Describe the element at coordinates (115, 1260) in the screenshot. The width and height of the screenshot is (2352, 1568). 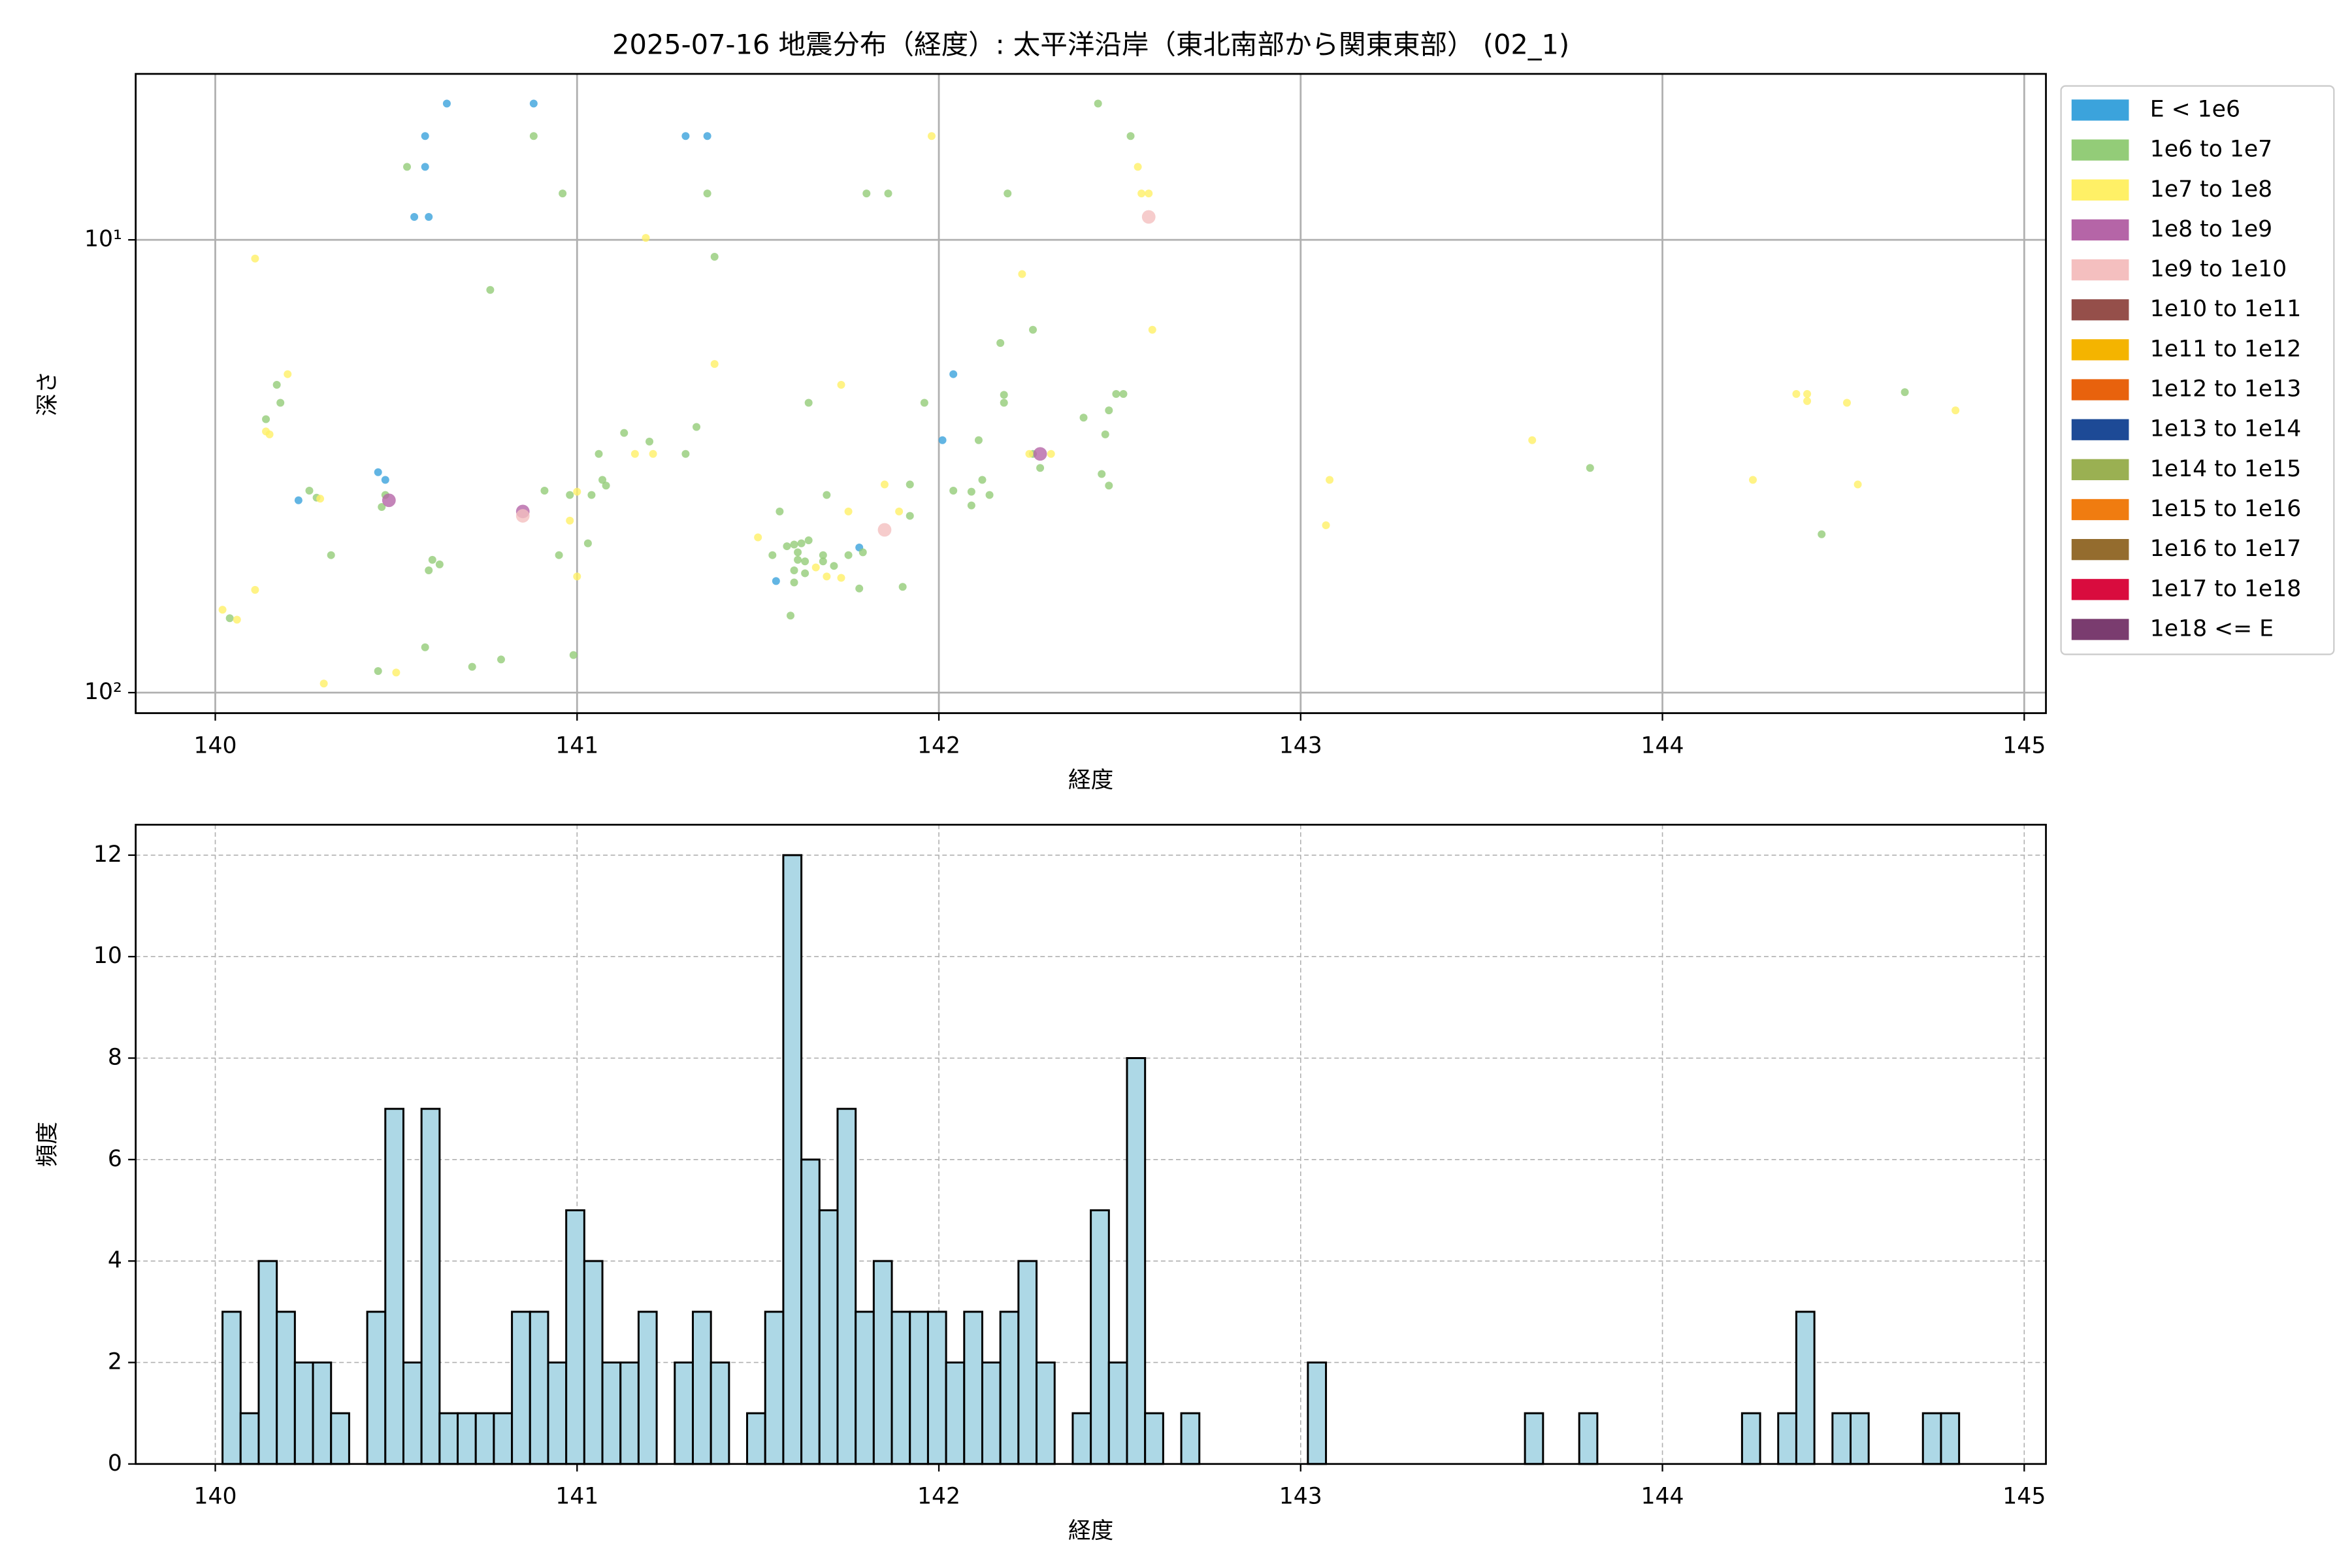
I see `y-tick-label: 4` at that location.